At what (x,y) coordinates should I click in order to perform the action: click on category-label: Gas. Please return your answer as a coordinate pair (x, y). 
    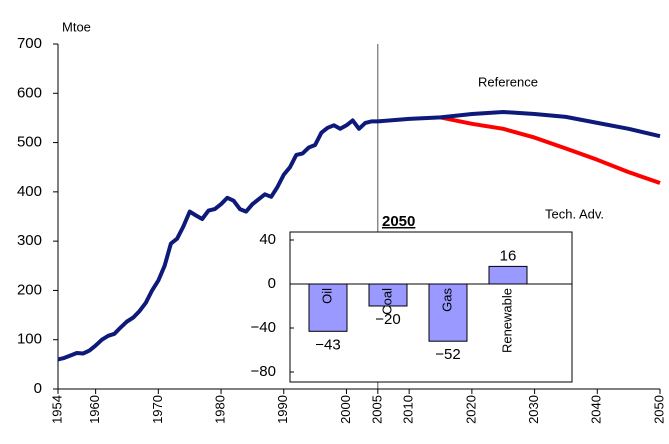
    Looking at the image, I should click on (446, 300).